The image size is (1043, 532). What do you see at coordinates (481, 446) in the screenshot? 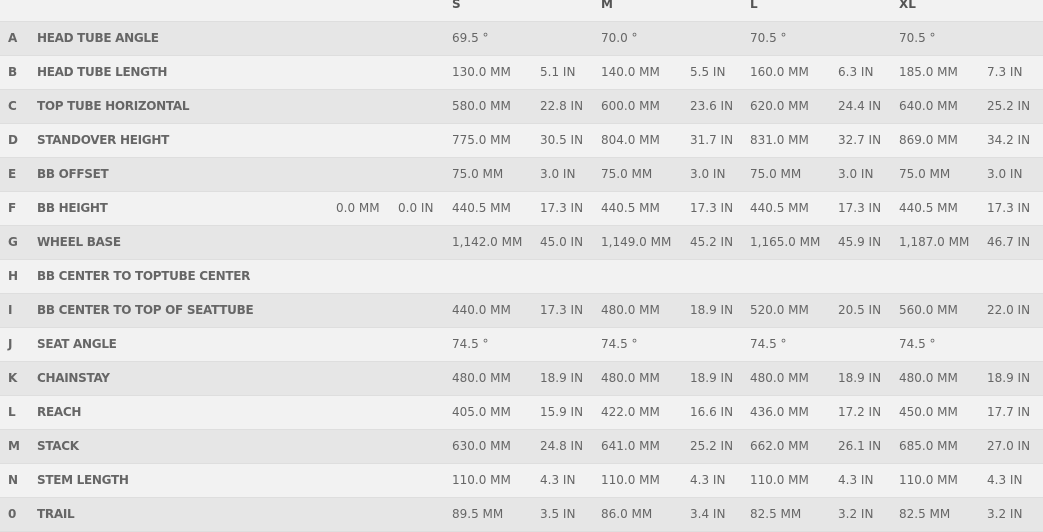
I see `mm-value: 630.0 MM` at bounding box center [481, 446].